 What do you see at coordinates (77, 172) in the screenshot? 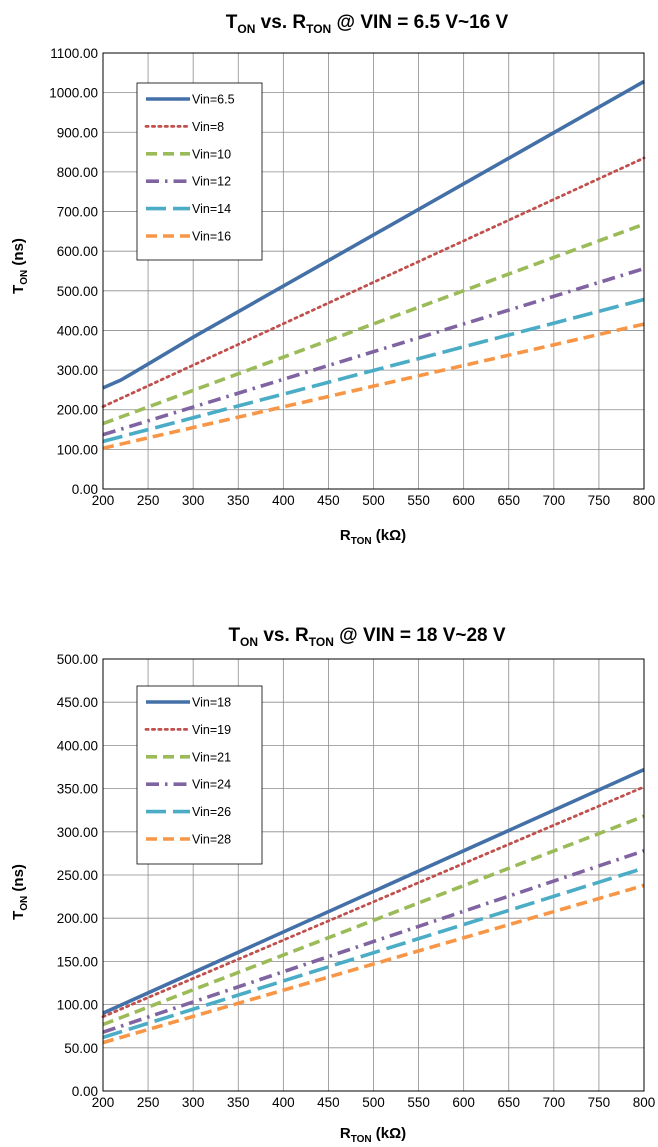
I see `y-tick-label: 800.00` at bounding box center [77, 172].